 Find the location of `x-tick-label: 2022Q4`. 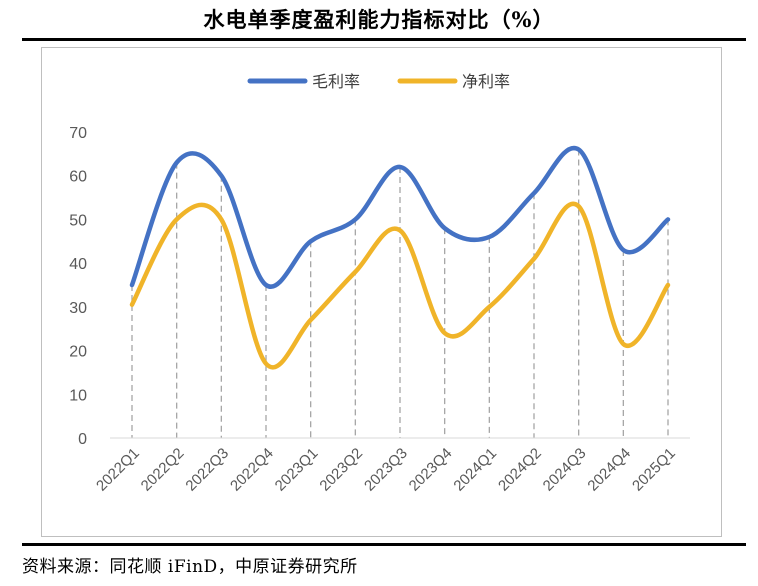

x-tick-label: 2022Q4 is located at coordinates (252, 470).